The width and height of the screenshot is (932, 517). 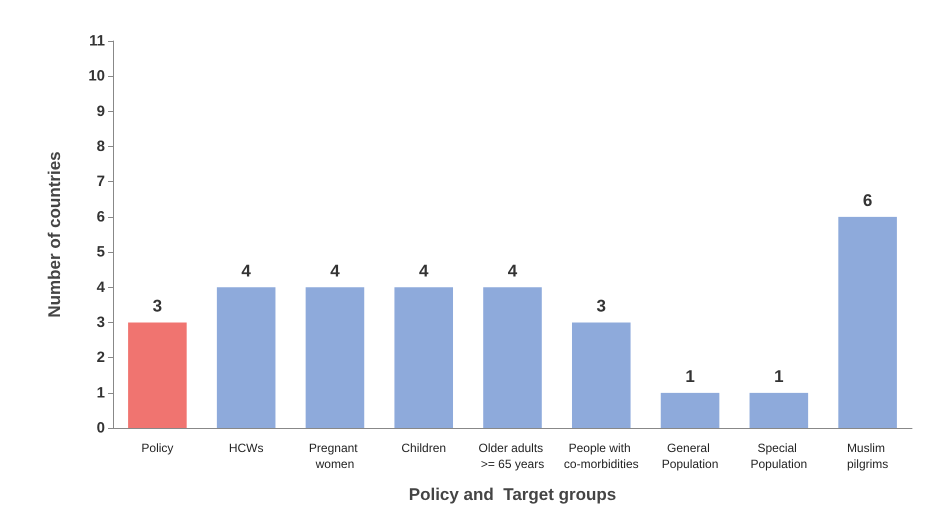 What do you see at coordinates (100, 428) in the screenshot?
I see `y-tick-label: 0` at bounding box center [100, 428].